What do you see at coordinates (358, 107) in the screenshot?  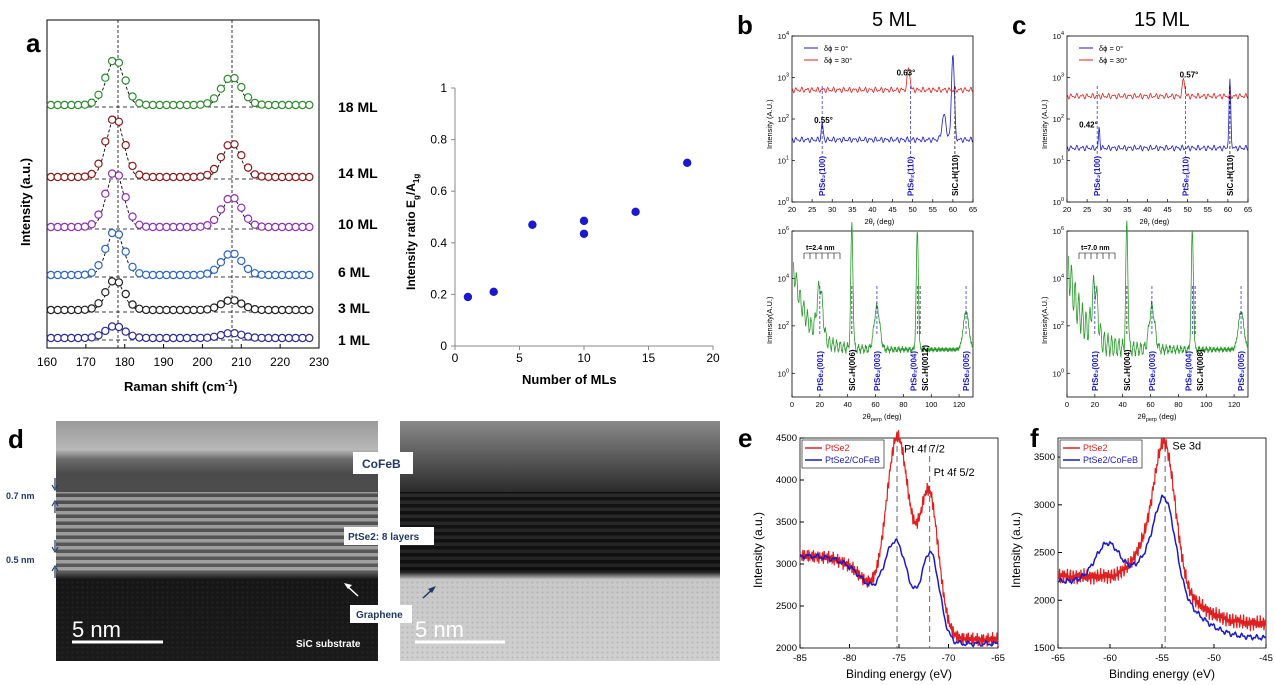 I see `raman-label-18ml: 18 ML` at bounding box center [358, 107].